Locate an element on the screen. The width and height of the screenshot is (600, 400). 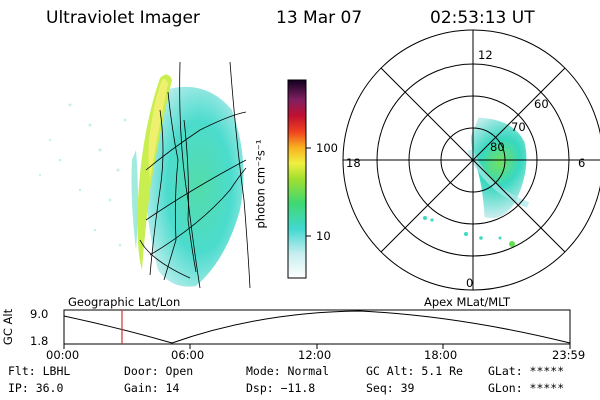
status-ip: IP: 36.0 is located at coordinates (36, 388).